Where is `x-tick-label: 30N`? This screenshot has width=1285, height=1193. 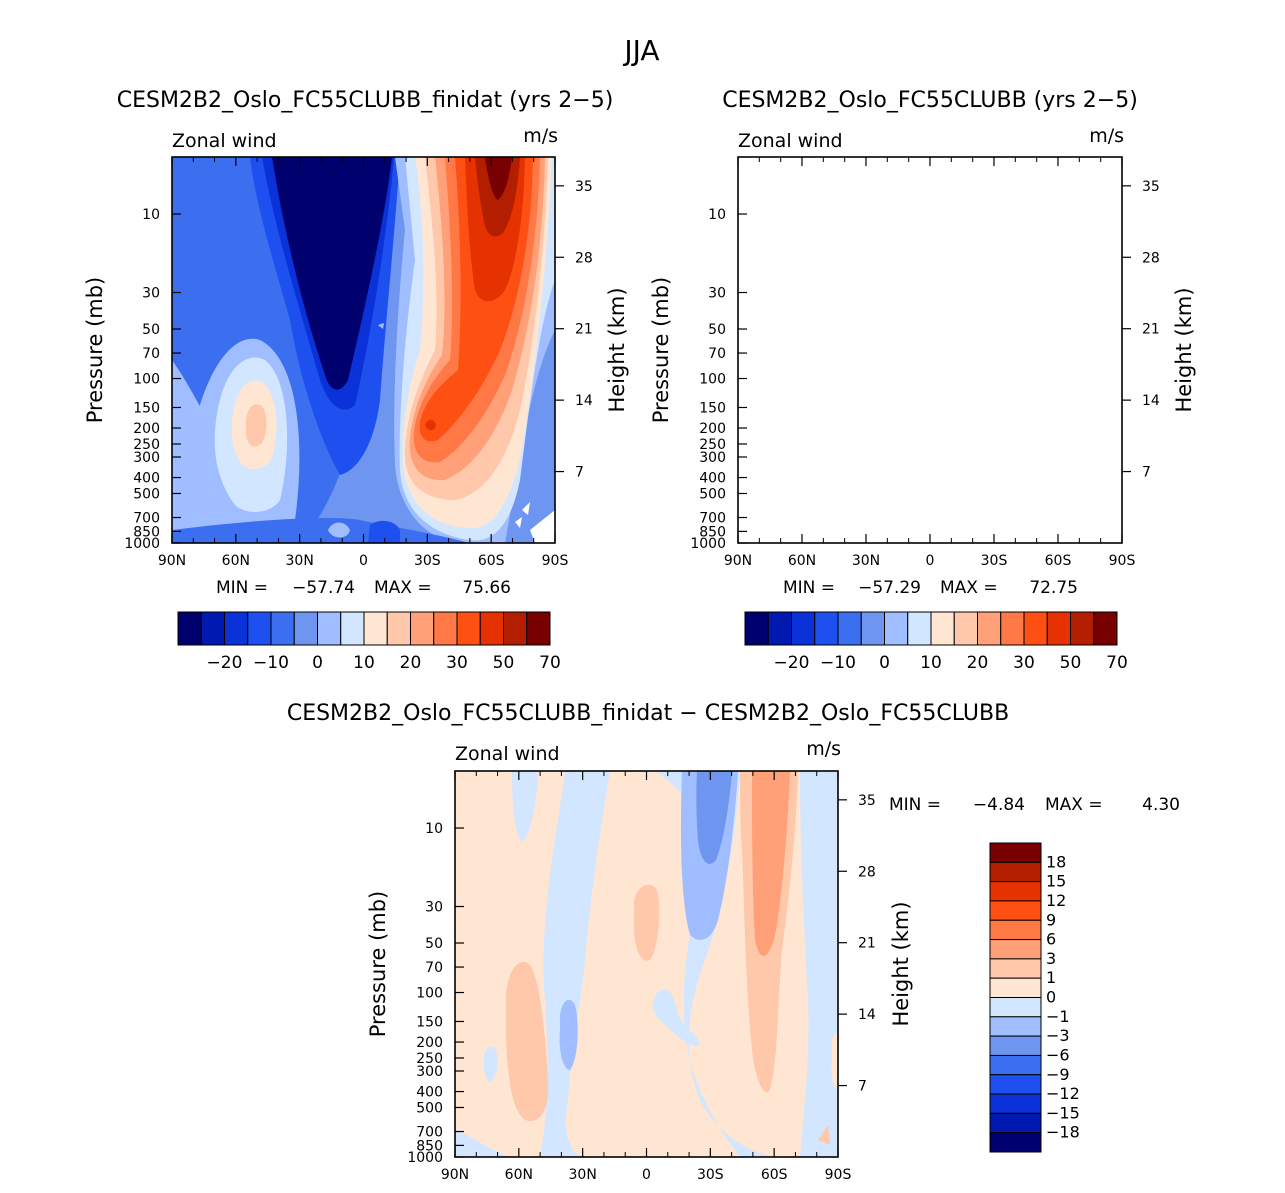 x-tick-label: 30N is located at coordinates (300, 561).